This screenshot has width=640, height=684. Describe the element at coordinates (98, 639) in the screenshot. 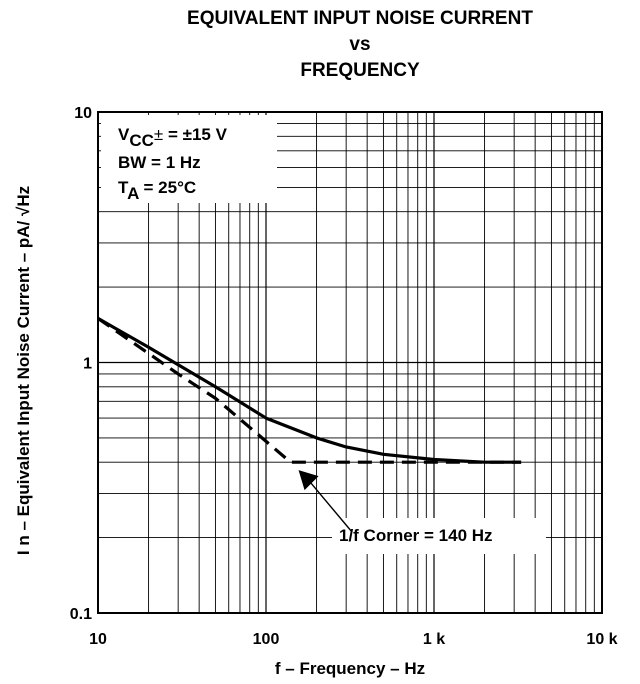

I see `x-tick-label: 10` at that location.